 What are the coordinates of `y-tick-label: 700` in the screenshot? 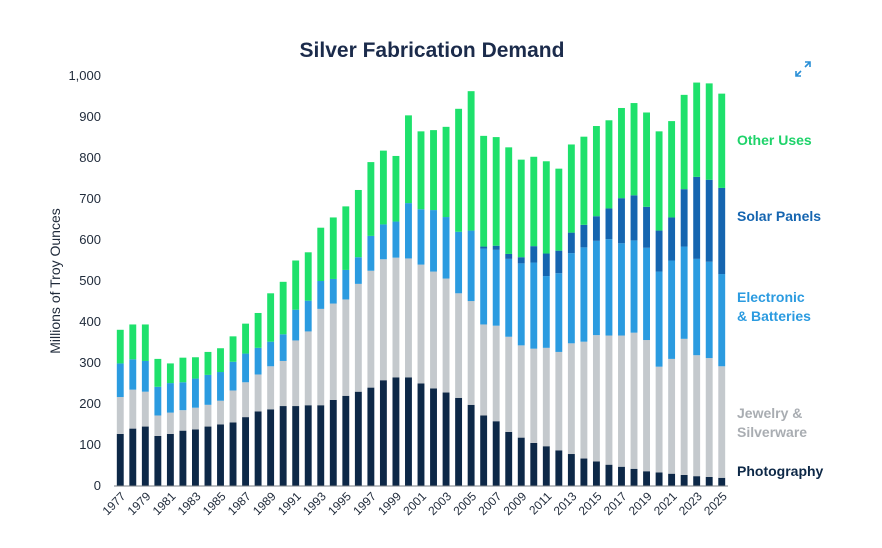 It's located at (90, 198).